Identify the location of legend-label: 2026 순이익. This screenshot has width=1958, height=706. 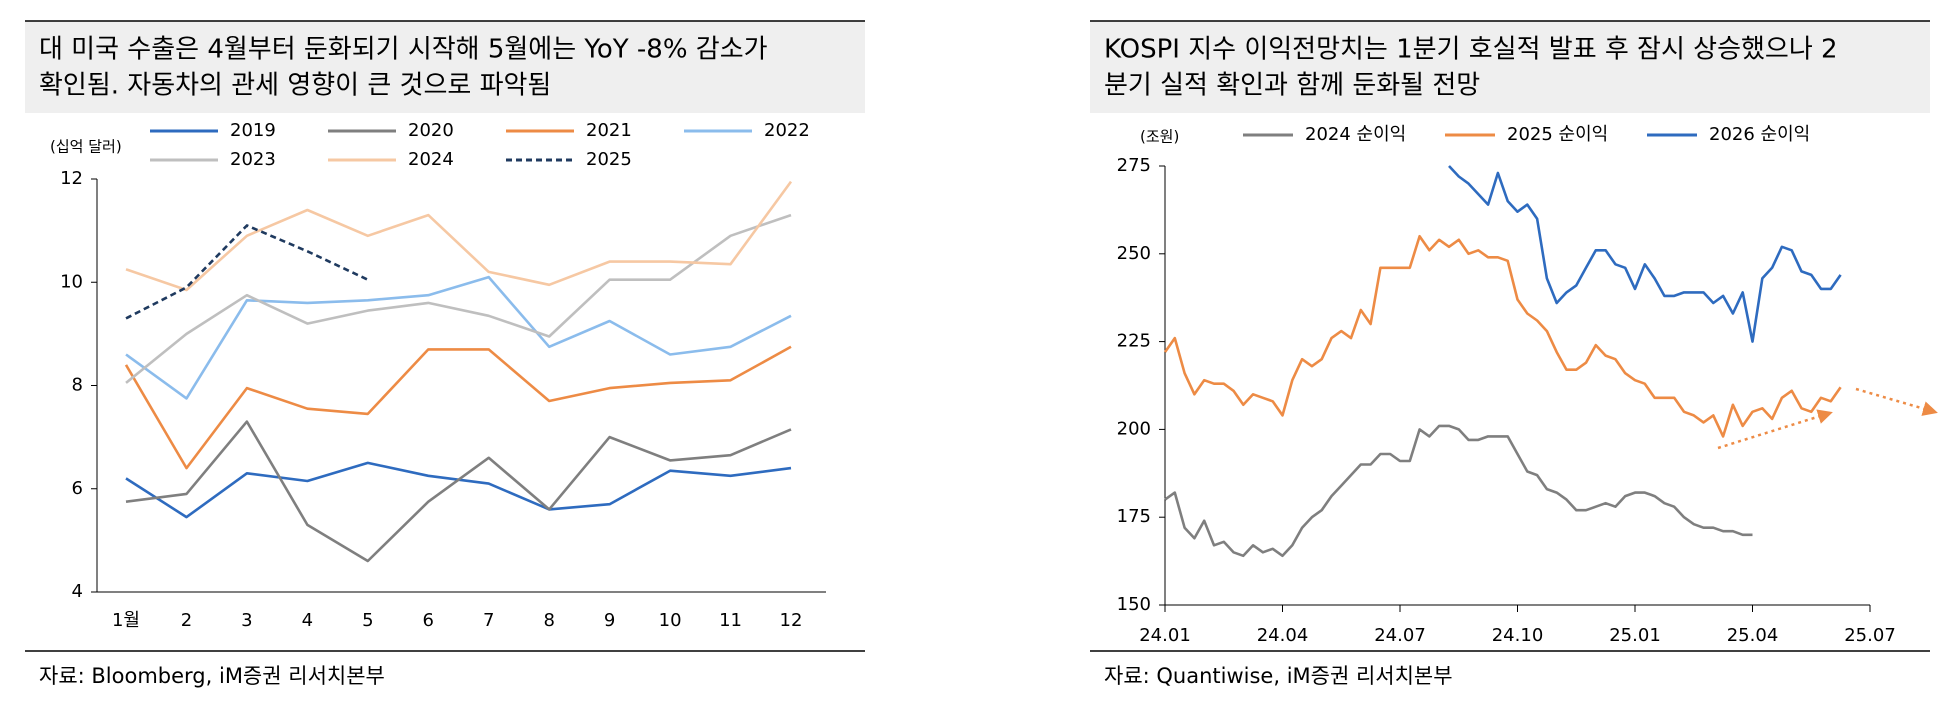
(1759, 134).